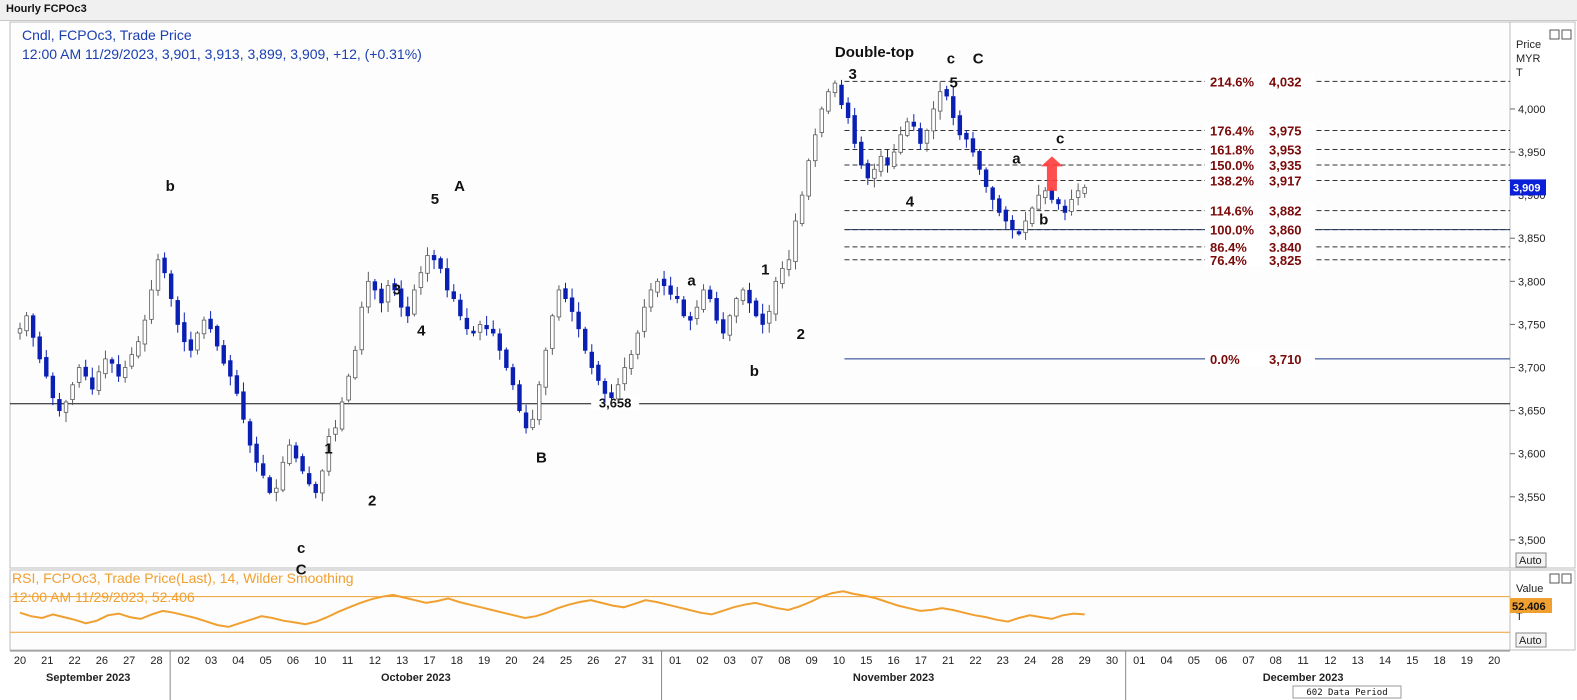 This screenshot has height=700, width=1577. I want to click on wave-label: B, so click(541, 457).